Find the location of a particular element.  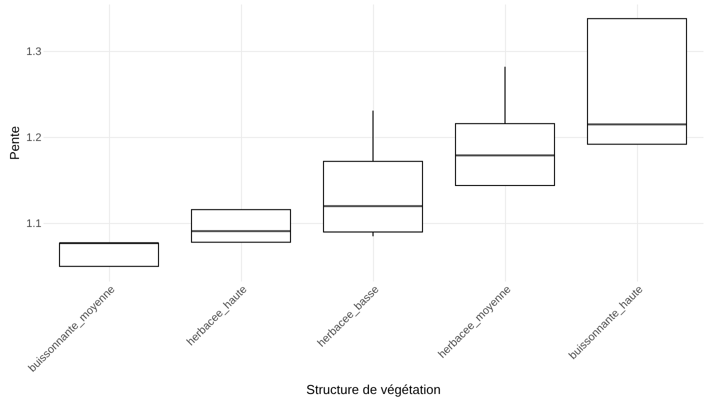

y-tick-label: 1.1 is located at coordinates (34, 224).